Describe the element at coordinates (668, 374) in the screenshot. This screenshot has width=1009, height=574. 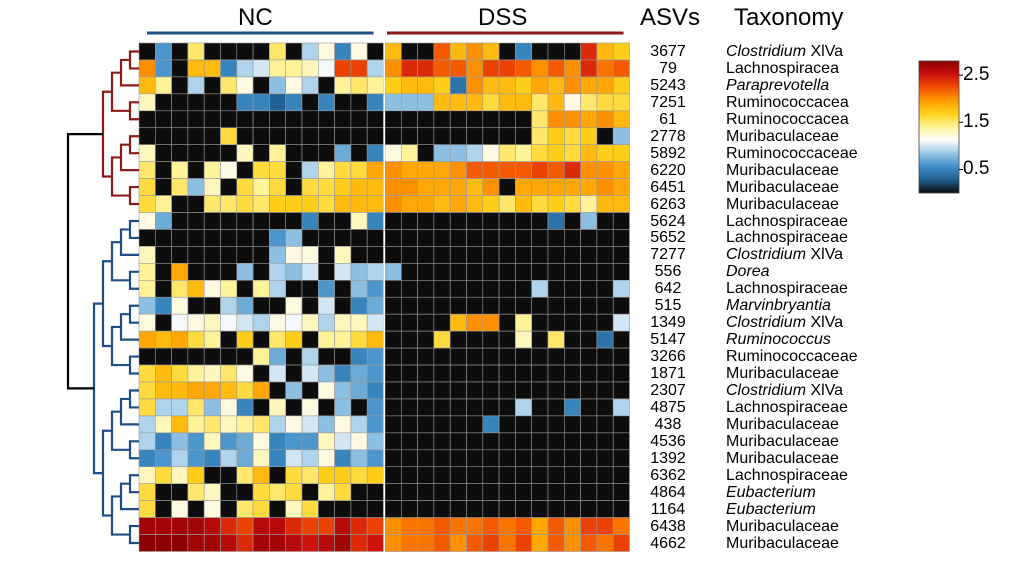
I see `asv-label: 1871` at that location.